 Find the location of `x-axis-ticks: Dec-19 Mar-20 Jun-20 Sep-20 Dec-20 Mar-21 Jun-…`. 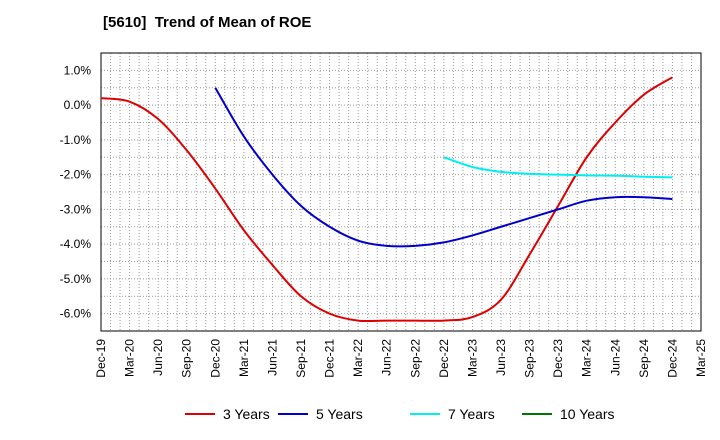

x-axis-ticks: Dec-19 Mar-20 Jun-20 Sep-20 Dec-20 Mar-21 Jun-… is located at coordinates (401, 358).